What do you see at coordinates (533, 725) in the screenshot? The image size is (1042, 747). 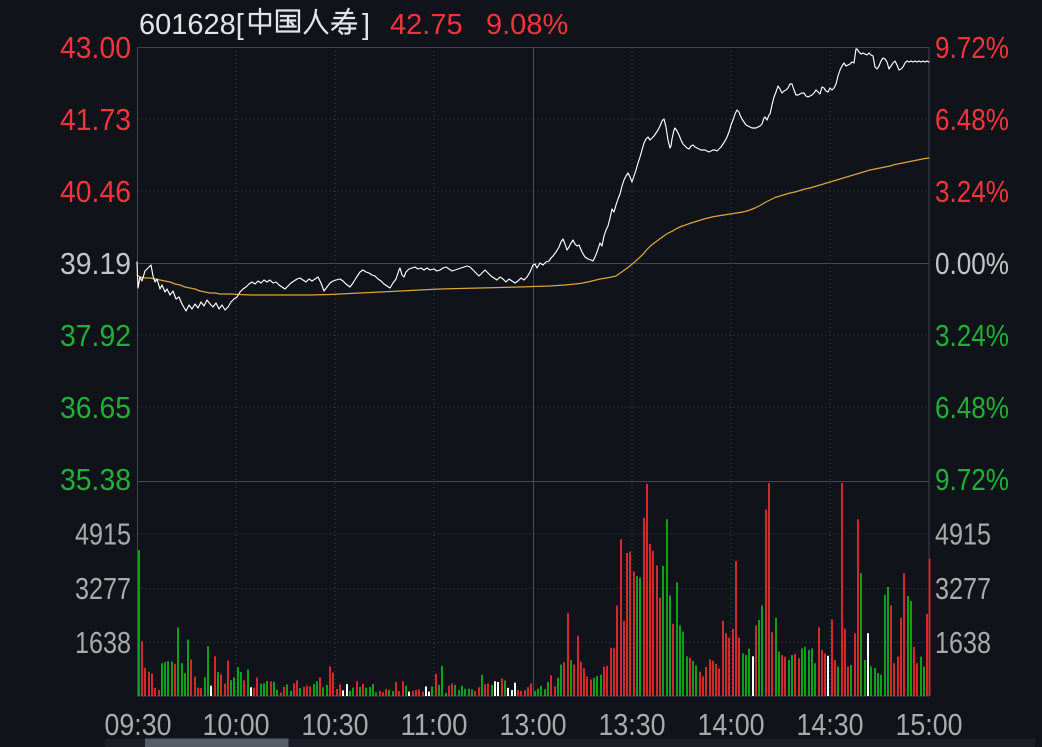 I see `svg-text: 13:00` at bounding box center [533, 725].